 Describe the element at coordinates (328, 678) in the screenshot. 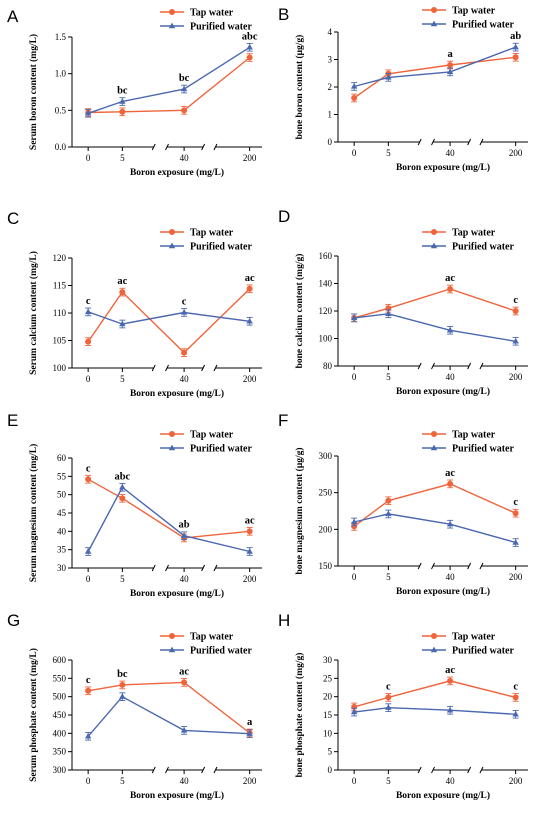

I see `y-tick-label: 25` at that location.